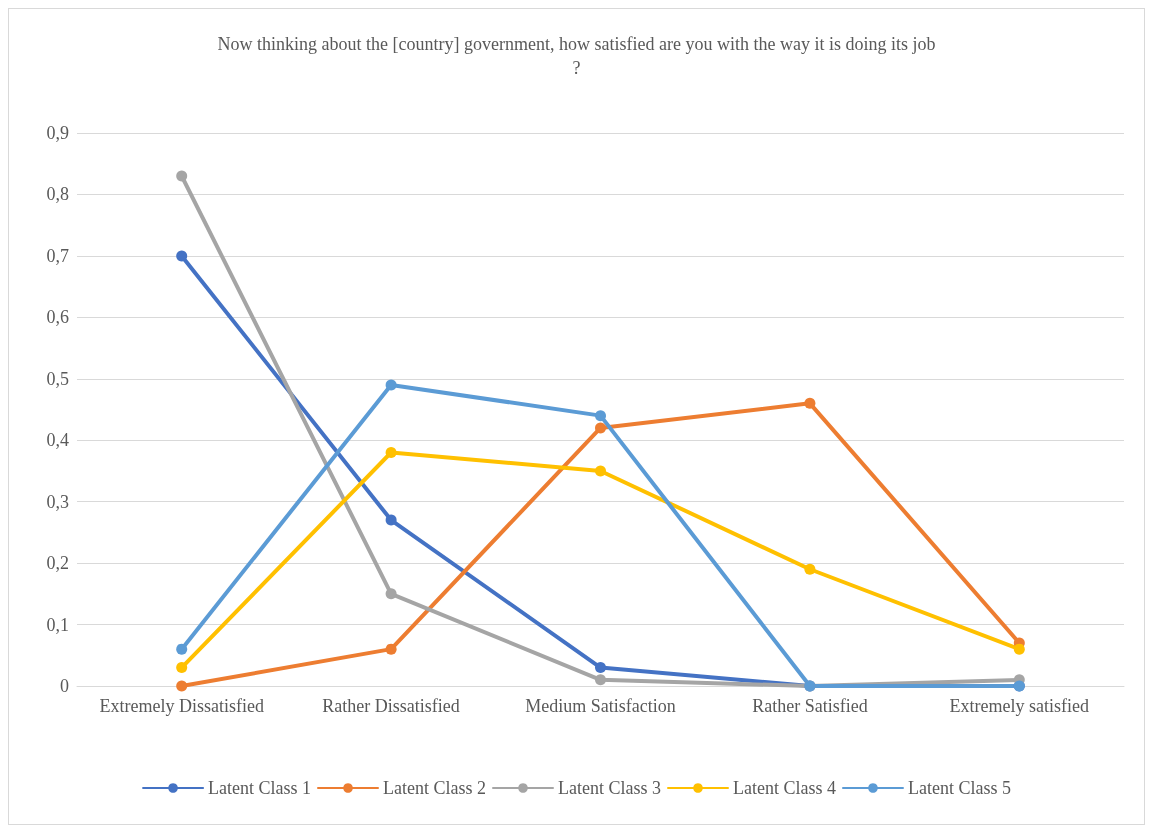 The image size is (1155, 835). I want to click on legend-label: Latent Class 2, so click(435, 788).